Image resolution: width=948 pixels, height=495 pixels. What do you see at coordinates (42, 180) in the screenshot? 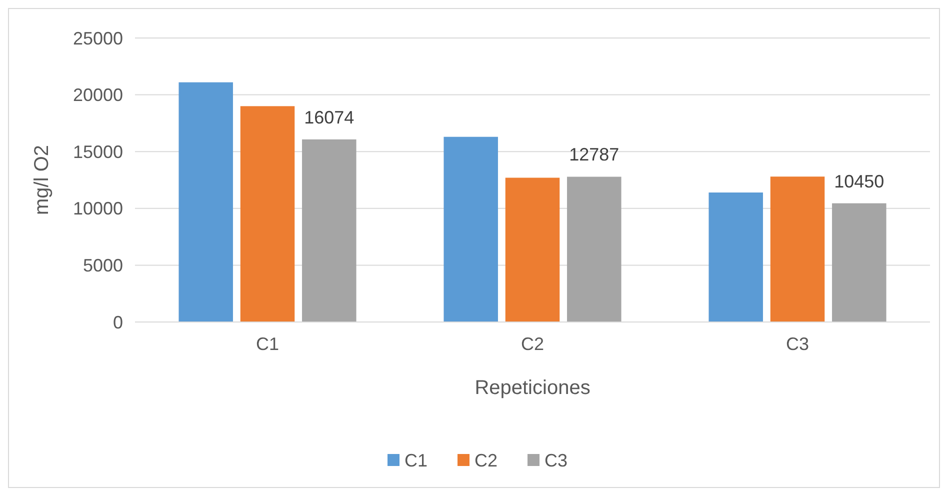
I see `y-axis-title: mg/l O2` at bounding box center [42, 180].